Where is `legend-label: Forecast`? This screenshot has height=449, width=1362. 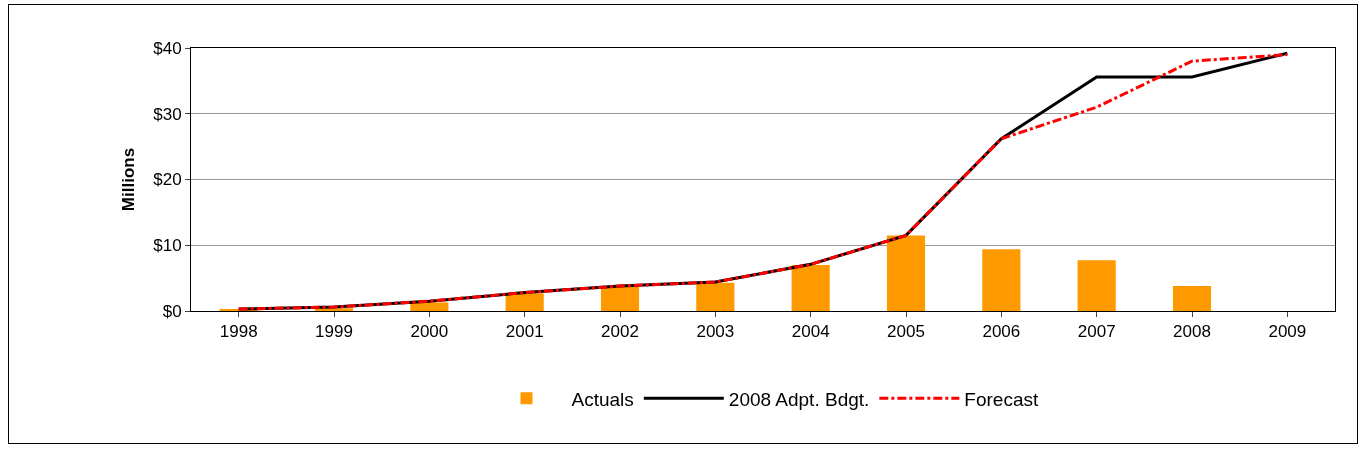
legend-label: Forecast is located at coordinates (1001, 399).